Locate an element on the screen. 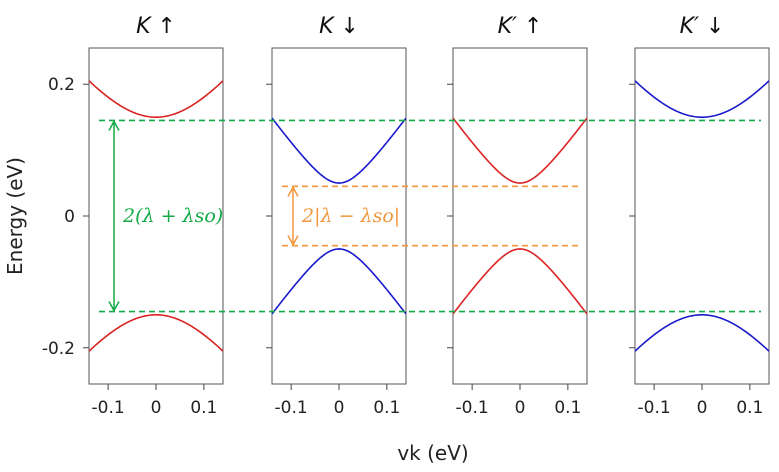 The height and width of the screenshot is (472, 779). x-axis-label: vk (eV) is located at coordinates (432, 453).